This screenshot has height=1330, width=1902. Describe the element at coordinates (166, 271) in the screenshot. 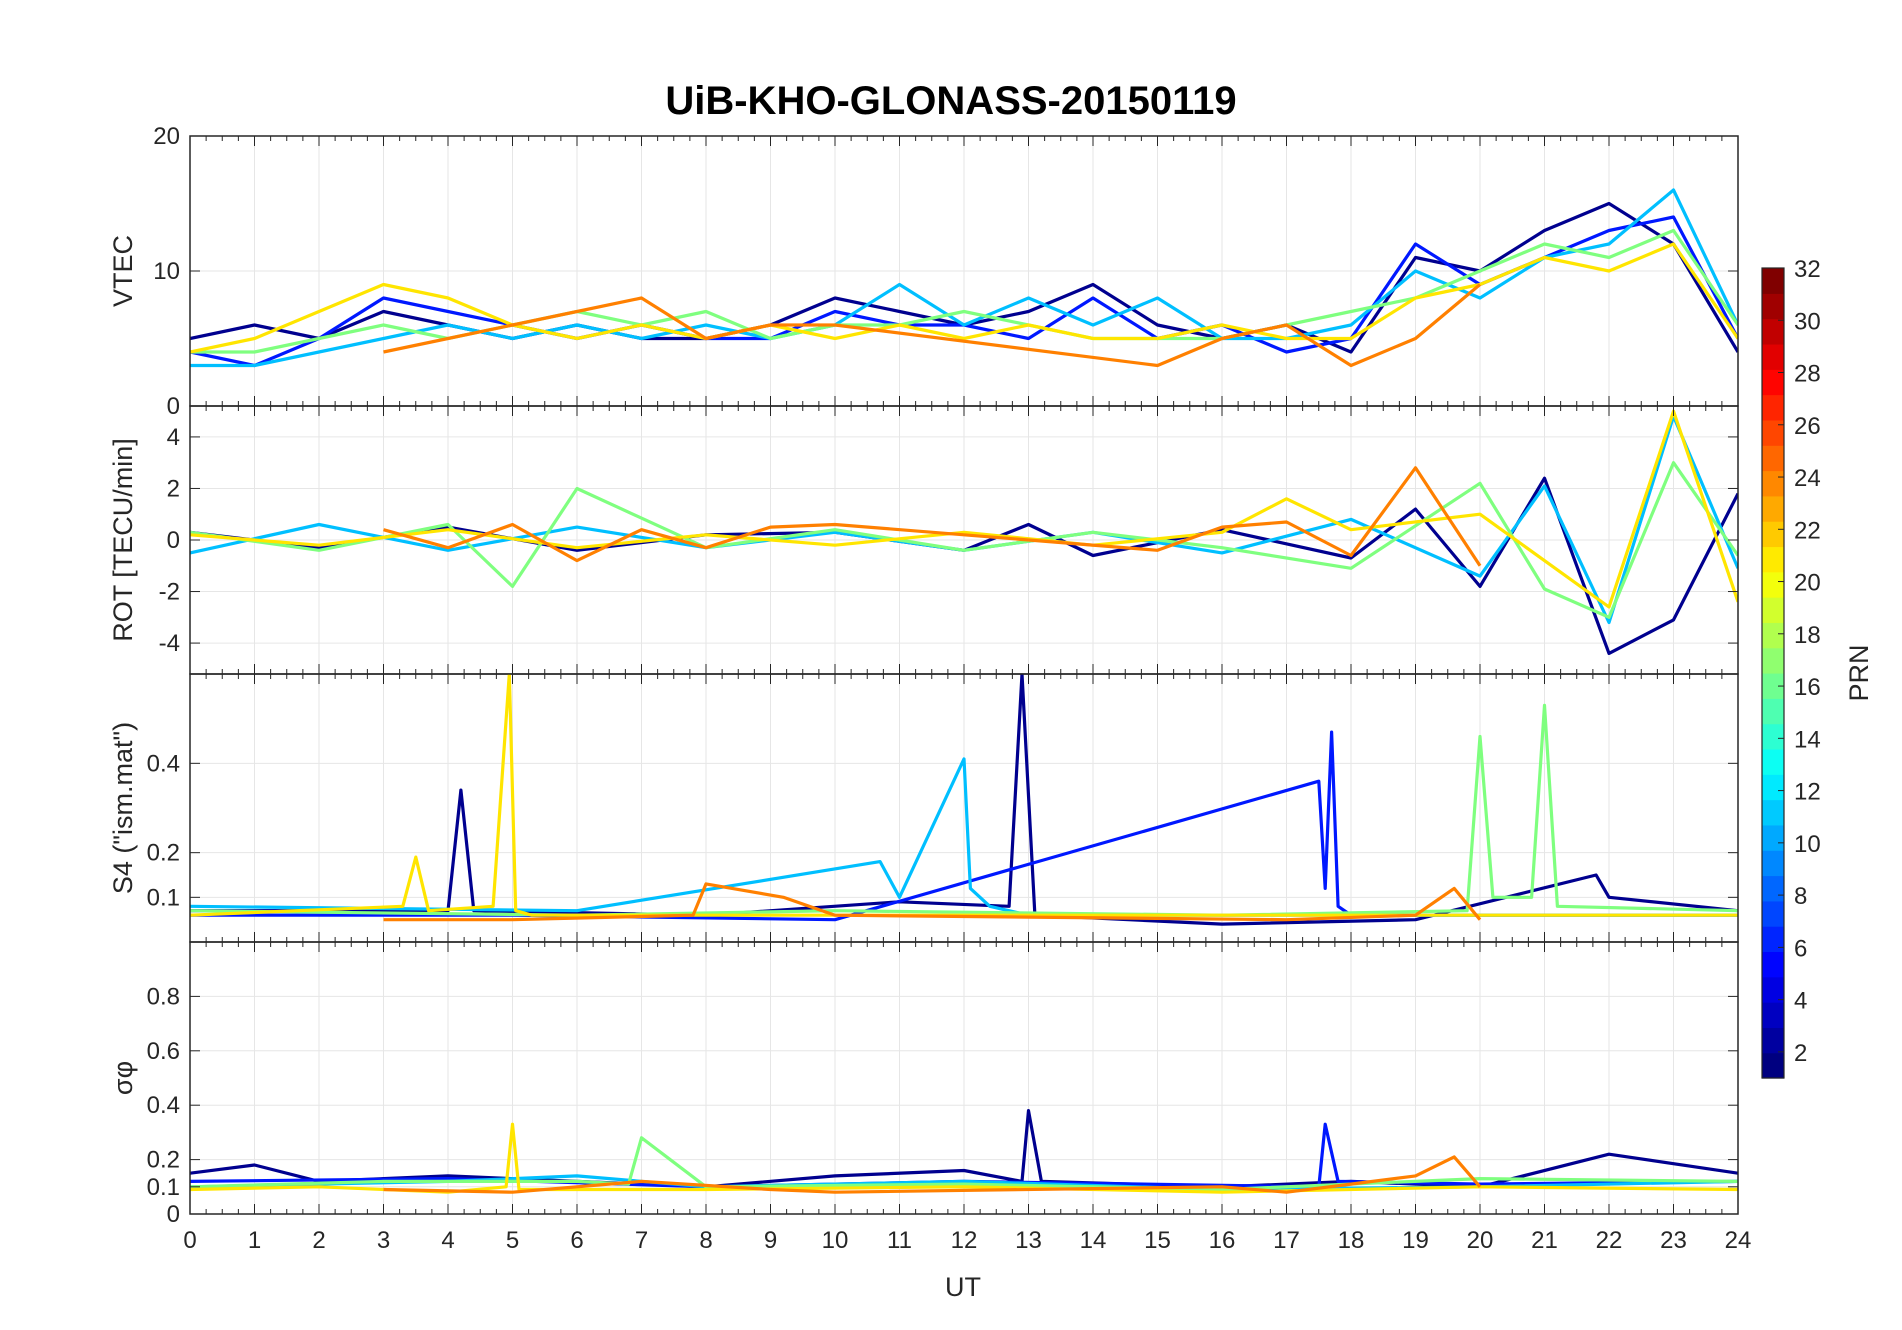

I see `y-tick-label: 10` at that location.